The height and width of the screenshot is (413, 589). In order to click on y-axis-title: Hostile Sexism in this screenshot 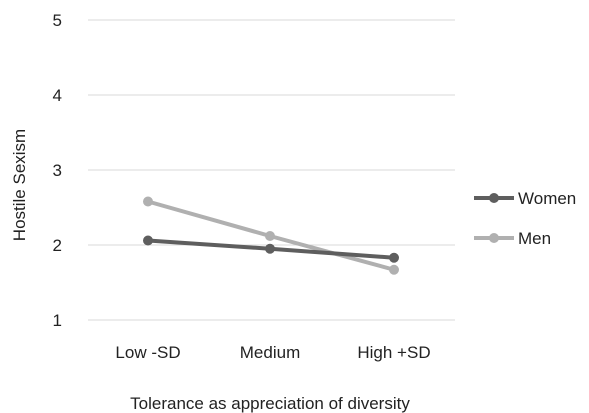, I will do `click(19, 185)`.